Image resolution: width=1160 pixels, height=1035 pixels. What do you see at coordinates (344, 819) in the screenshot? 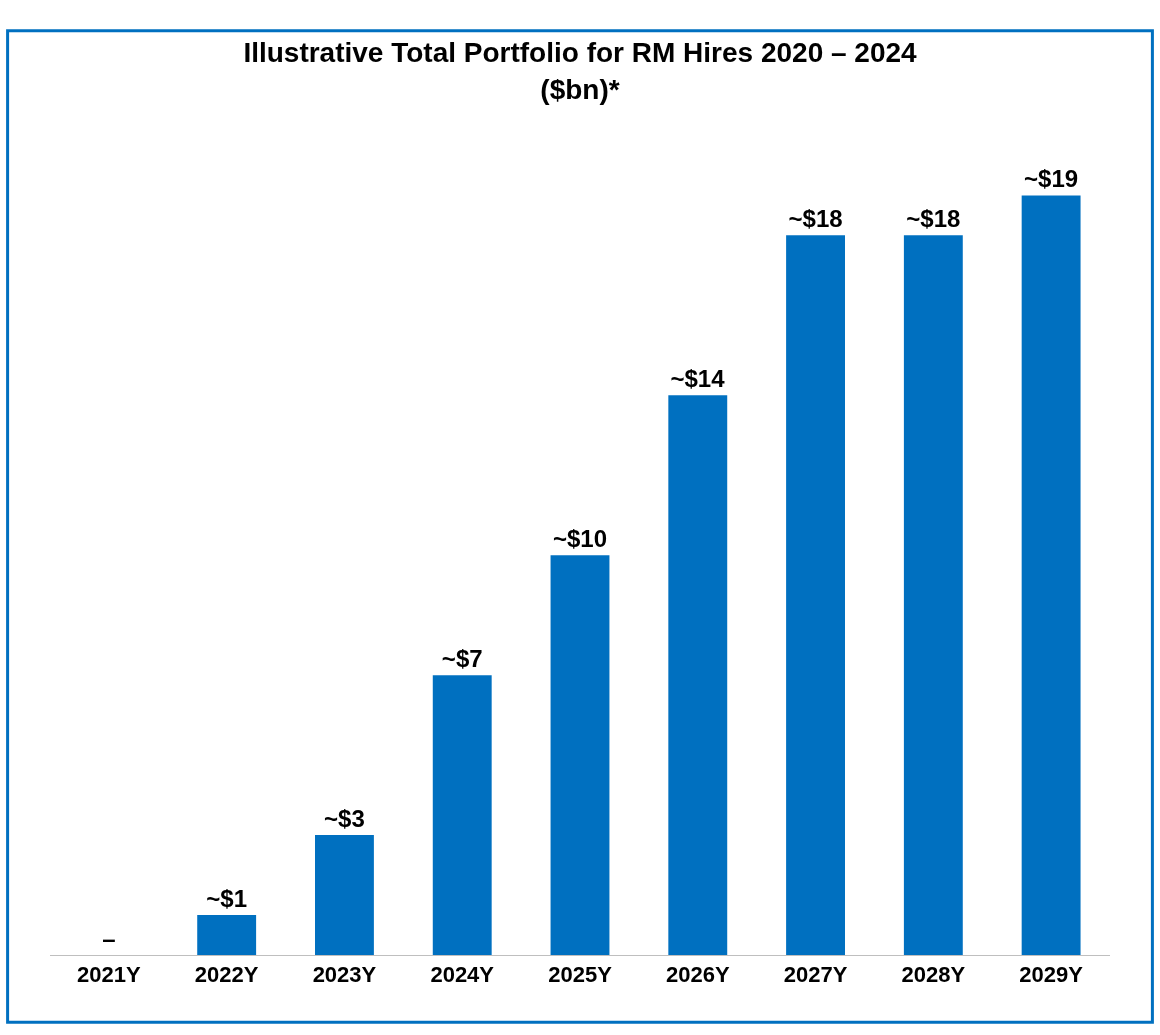
I see `data-label: ~$3` at bounding box center [344, 819].